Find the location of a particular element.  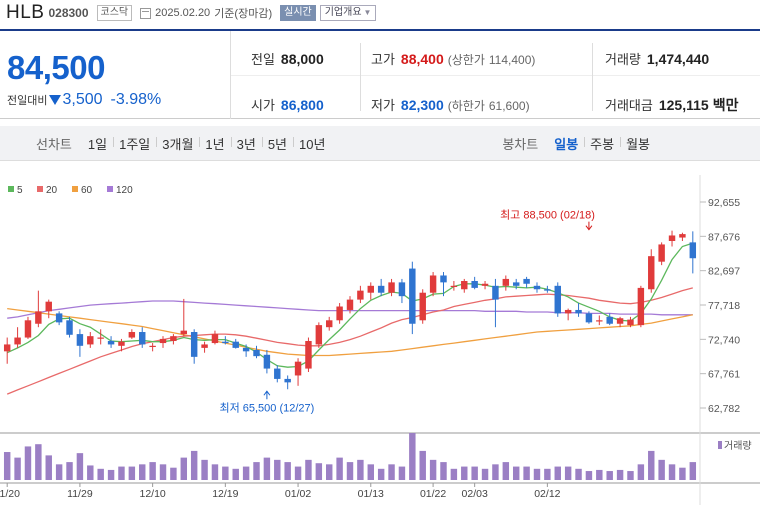

open-cell: 시가 86,800 is located at coordinates (287, 104).